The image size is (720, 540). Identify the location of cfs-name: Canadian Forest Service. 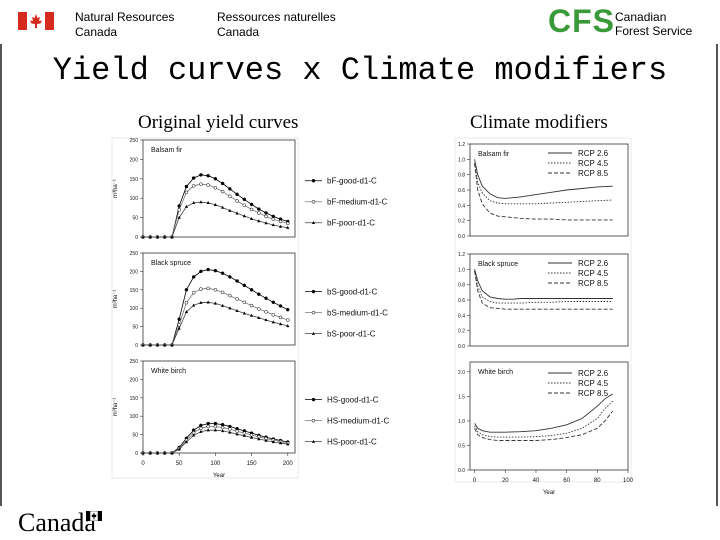
(654, 24).